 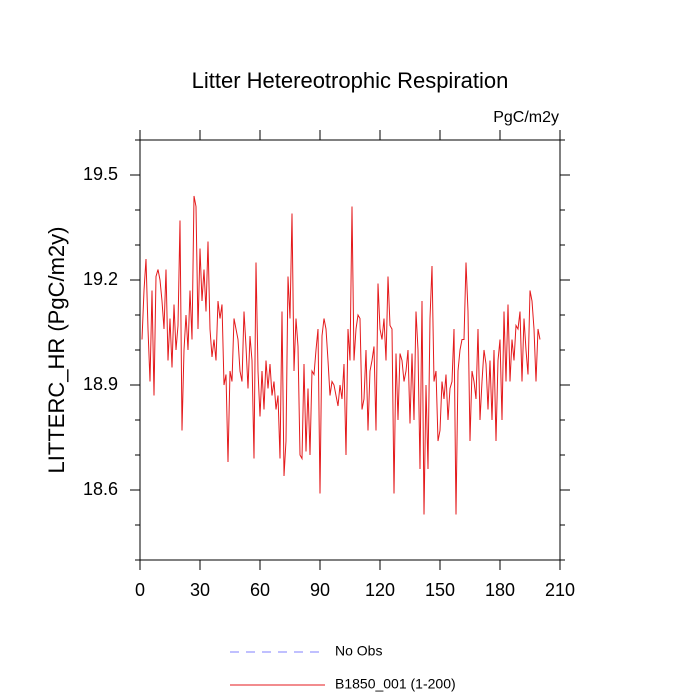 What do you see at coordinates (500, 590) in the screenshot?
I see `x-tick-label: 180` at bounding box center [500, 590].